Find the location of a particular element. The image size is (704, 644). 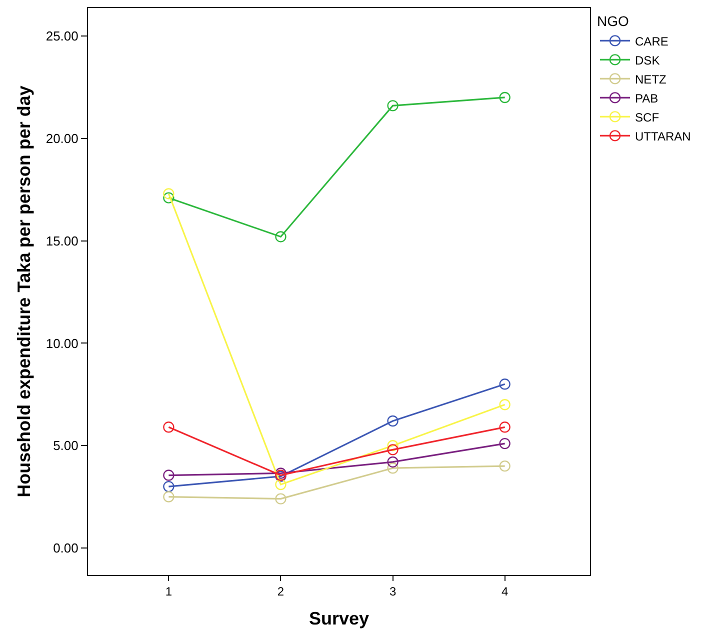

legend-label: NETZ is located at coordinates (650, 79).